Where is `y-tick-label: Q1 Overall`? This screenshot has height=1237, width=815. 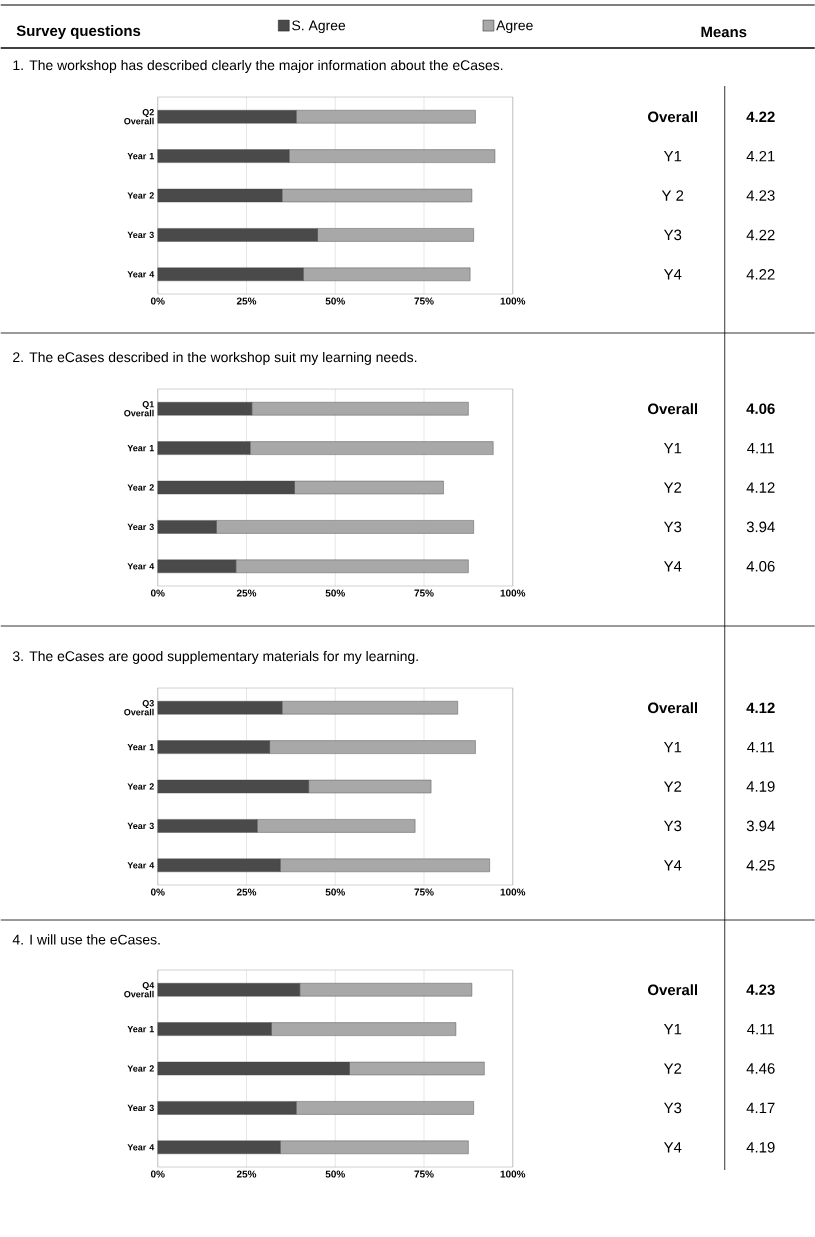 y-tick-label: Q1 Overall is located at coordinates (138, 409).